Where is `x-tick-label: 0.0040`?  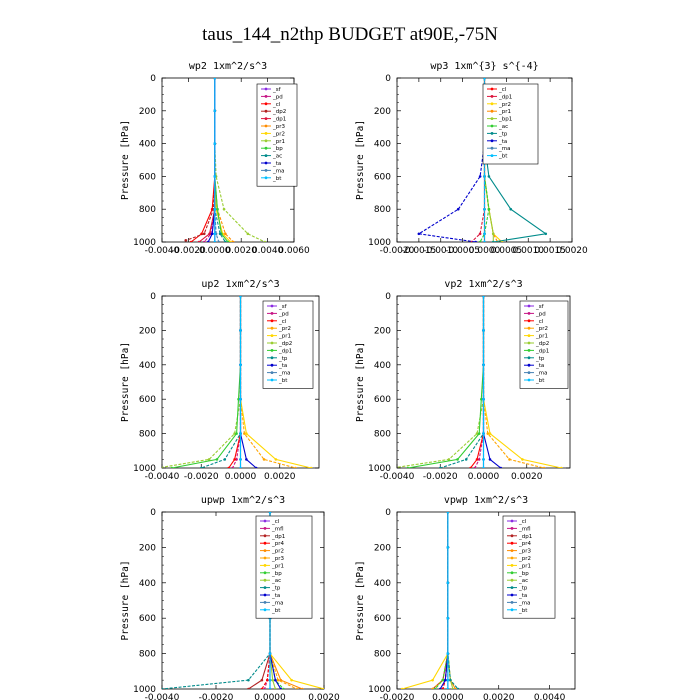
x-tick-label: 0.0040 is located at coordinates (268, 251).